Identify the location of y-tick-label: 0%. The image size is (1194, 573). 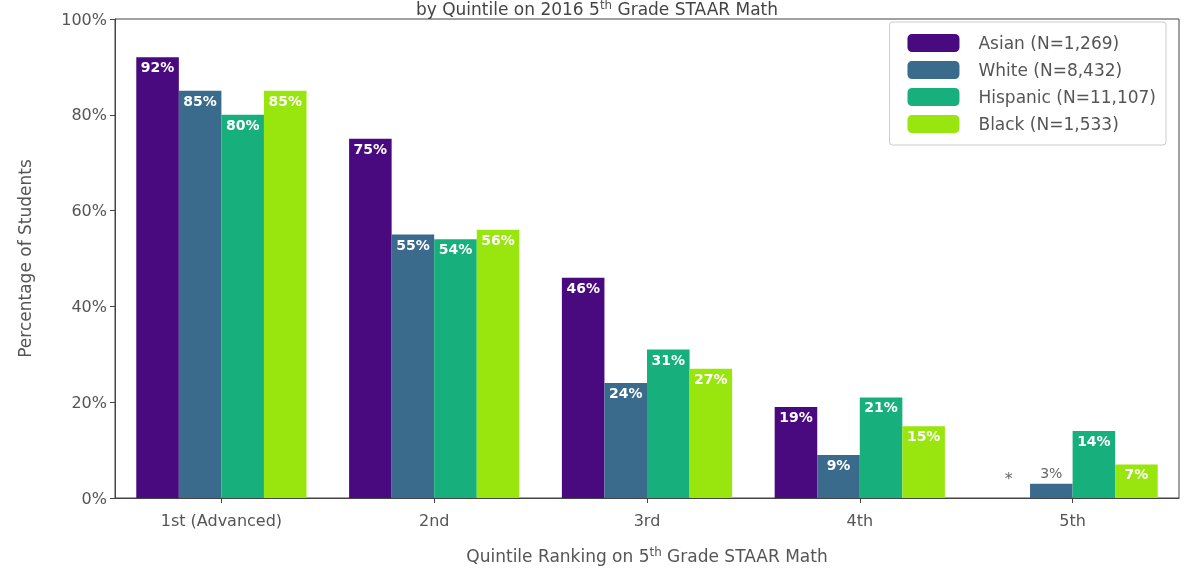
(94, 498).